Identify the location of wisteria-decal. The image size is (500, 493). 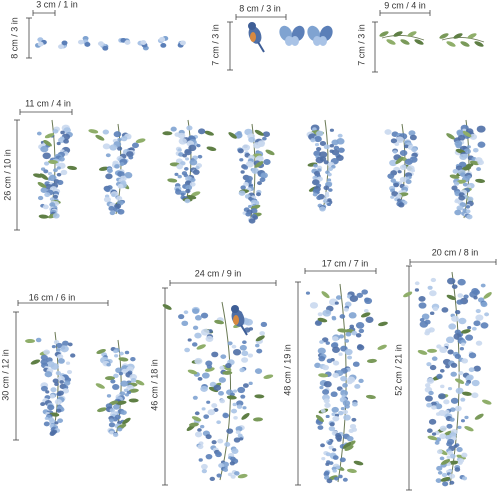
(218, 391).